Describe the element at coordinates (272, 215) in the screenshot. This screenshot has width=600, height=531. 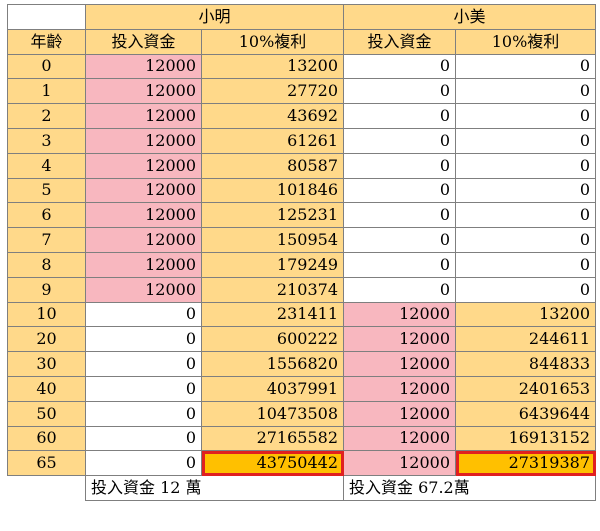
I see `xiaoming-compound-cell: 125231` at that location.